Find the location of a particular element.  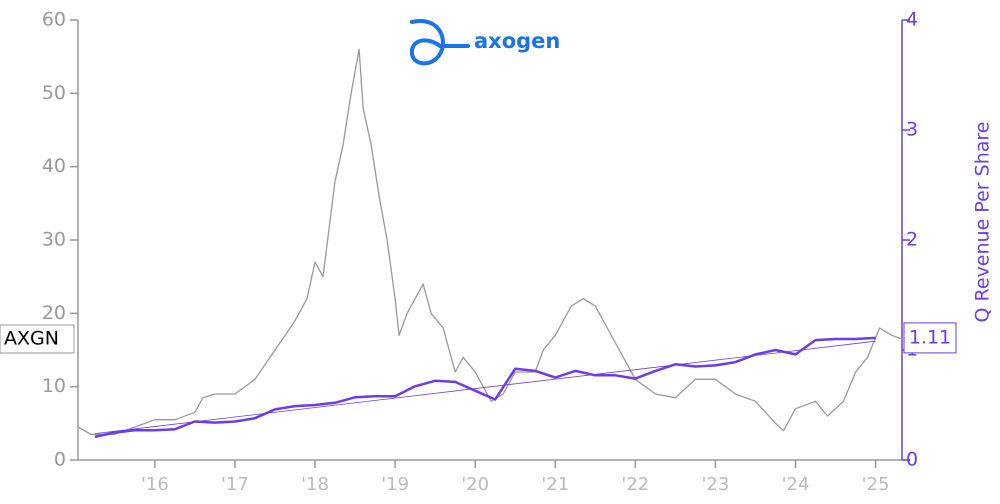

series-name-label: AXGN is located at coordinates (31, 339).